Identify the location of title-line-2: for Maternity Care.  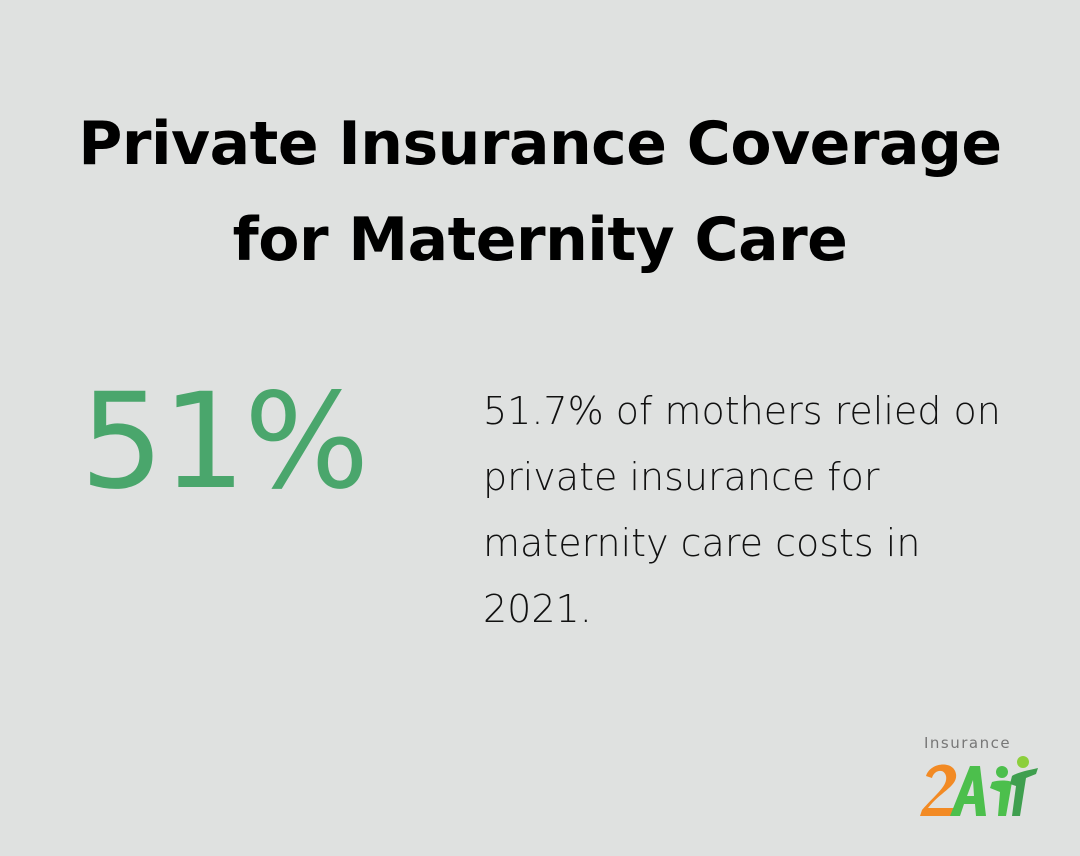
(540, 240).